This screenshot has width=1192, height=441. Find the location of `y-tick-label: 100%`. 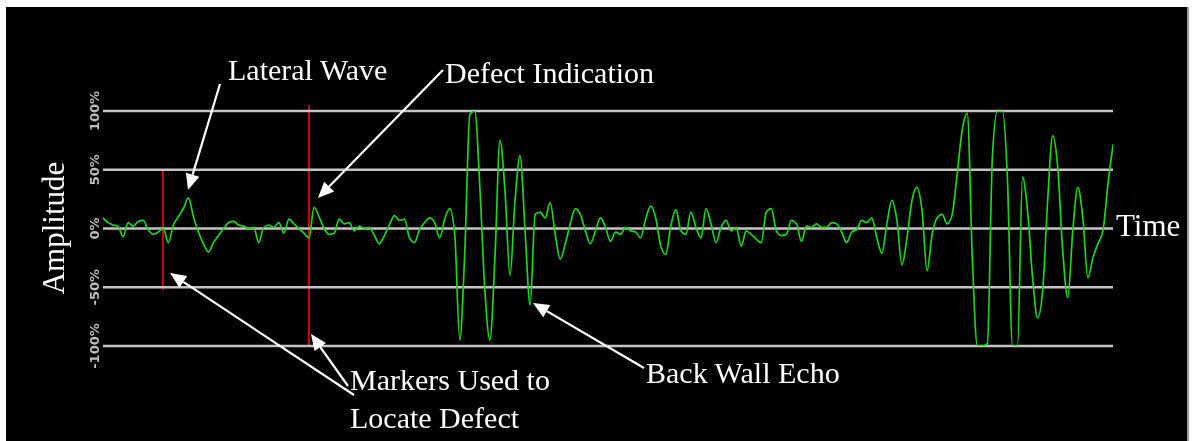

y-tick-label: 100% is located at coordinates (94, 111).